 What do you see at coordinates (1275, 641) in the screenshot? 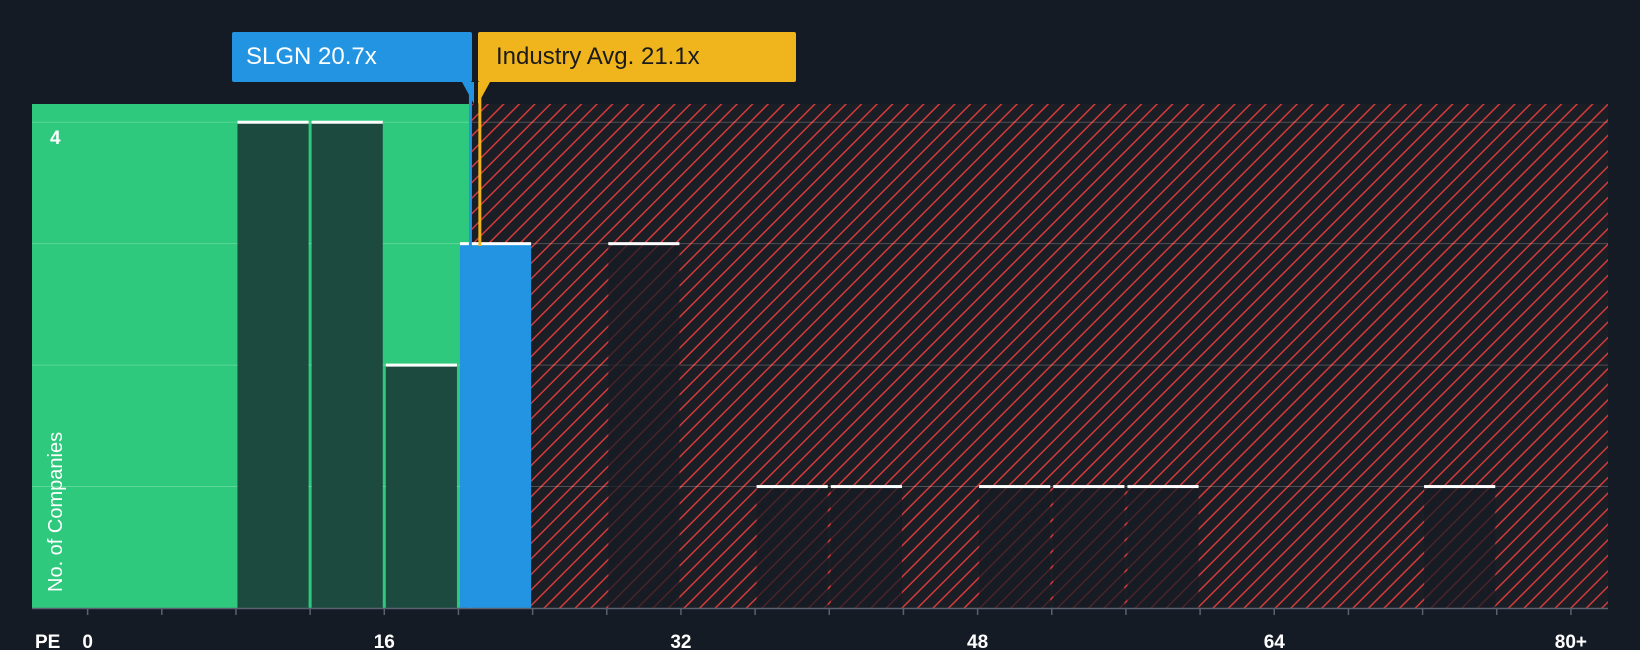
I see `x-tick-label: 64` at bounding box center [1275, 641].